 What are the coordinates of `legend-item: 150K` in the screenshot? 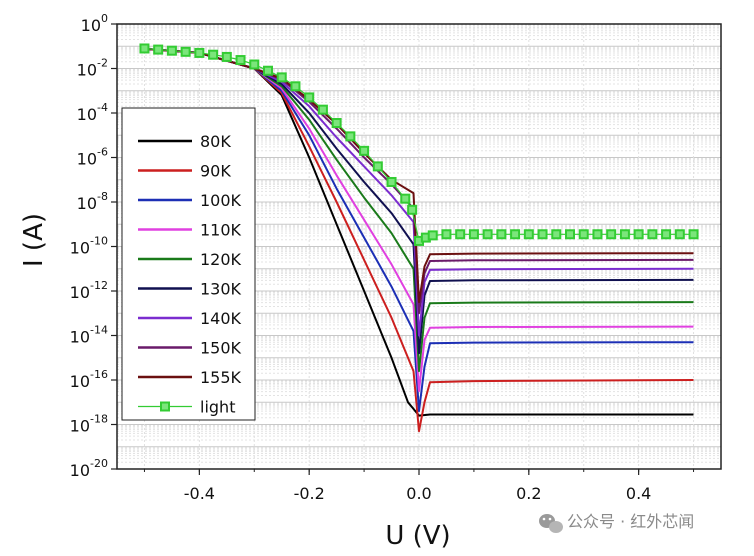 It's located at (190, 348).